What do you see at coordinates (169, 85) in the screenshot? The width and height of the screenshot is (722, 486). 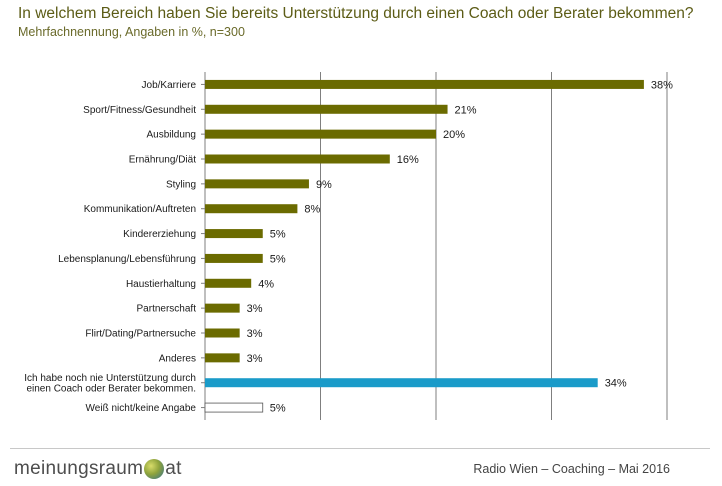 I see `category-label: Job/Karriere` at bounding box center [169, 85].